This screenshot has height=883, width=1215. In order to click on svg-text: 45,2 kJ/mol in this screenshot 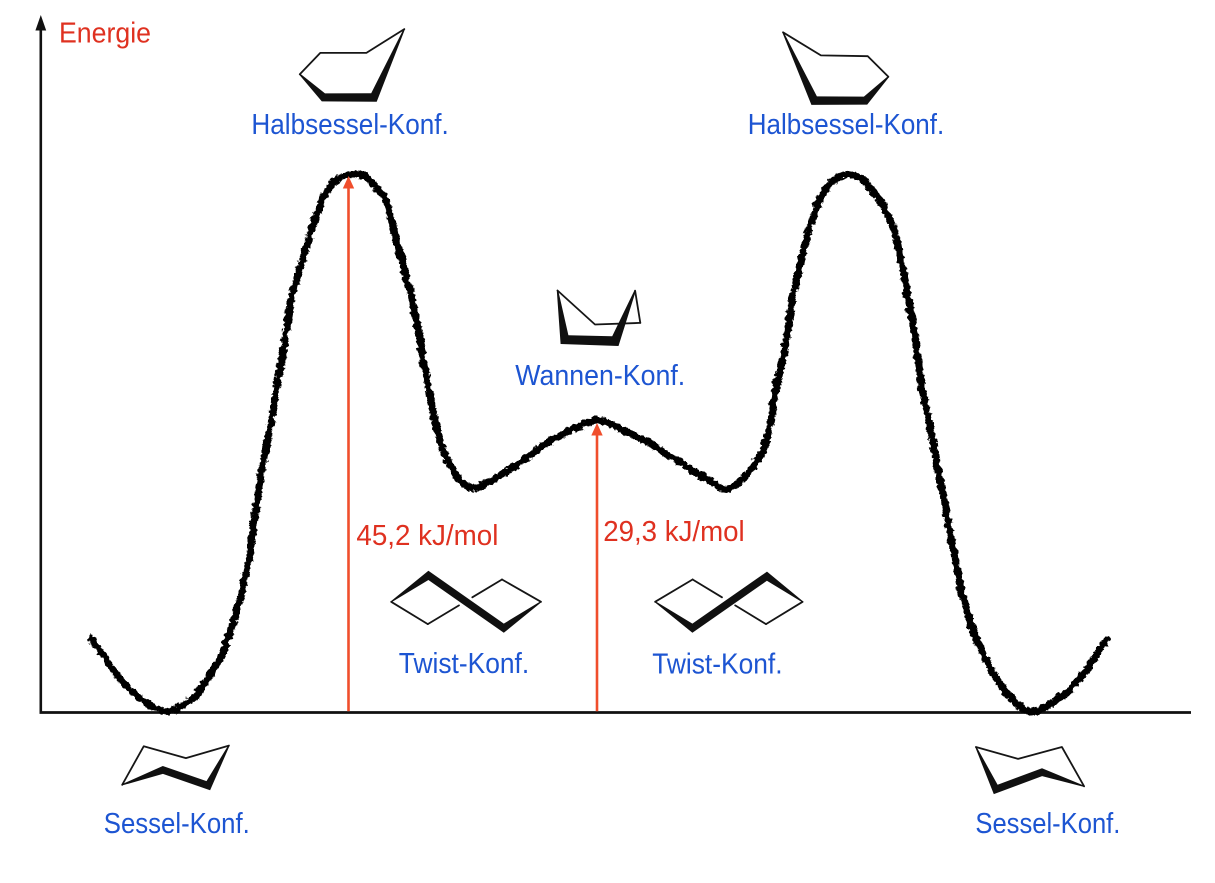, I will do `click(427, 536)`.